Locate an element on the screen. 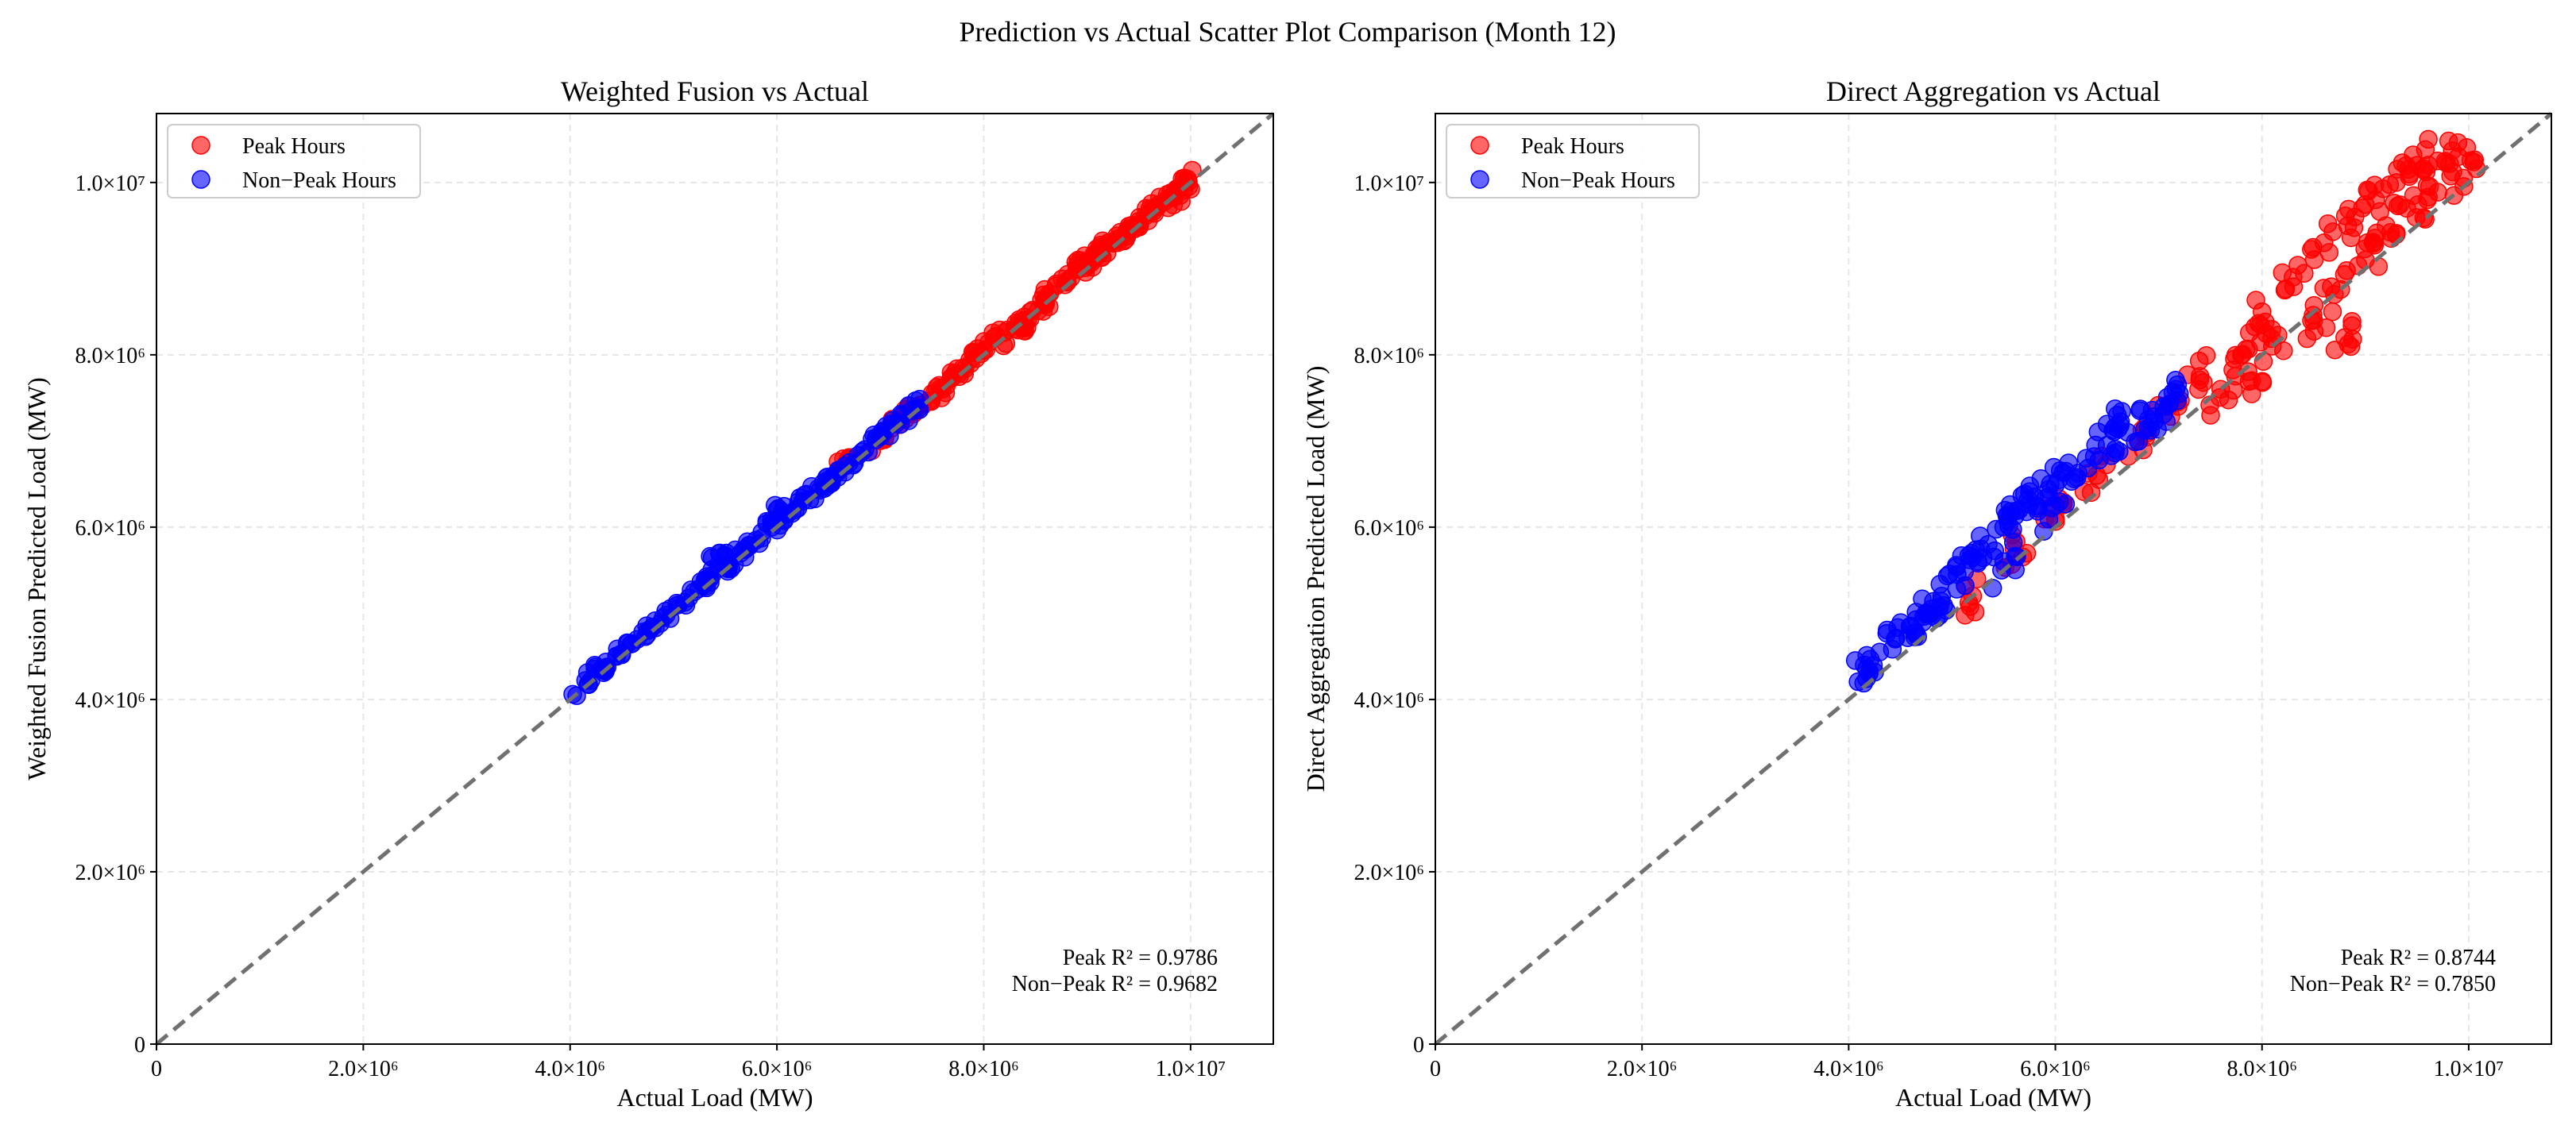 The width and height of the screenshot is (2576, 1137). x-tick-label: 6.0×10⁶ is located at coordinates (2055, 1069).